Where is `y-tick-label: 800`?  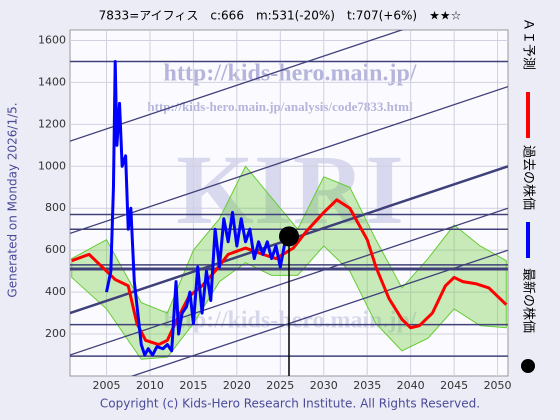 y-tick-label: 800 is located at coordinates (55, 207).